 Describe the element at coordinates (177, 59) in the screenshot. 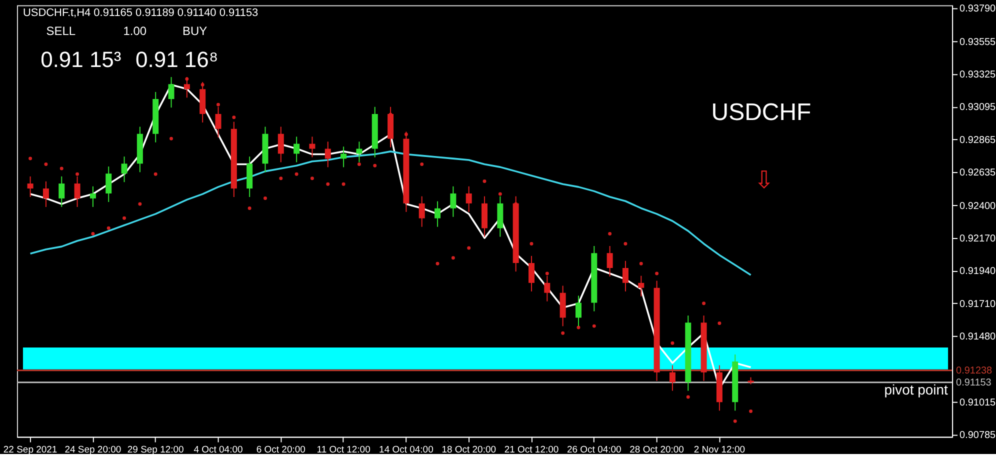

I see `annotation: 0.91 16⁸` at that location.